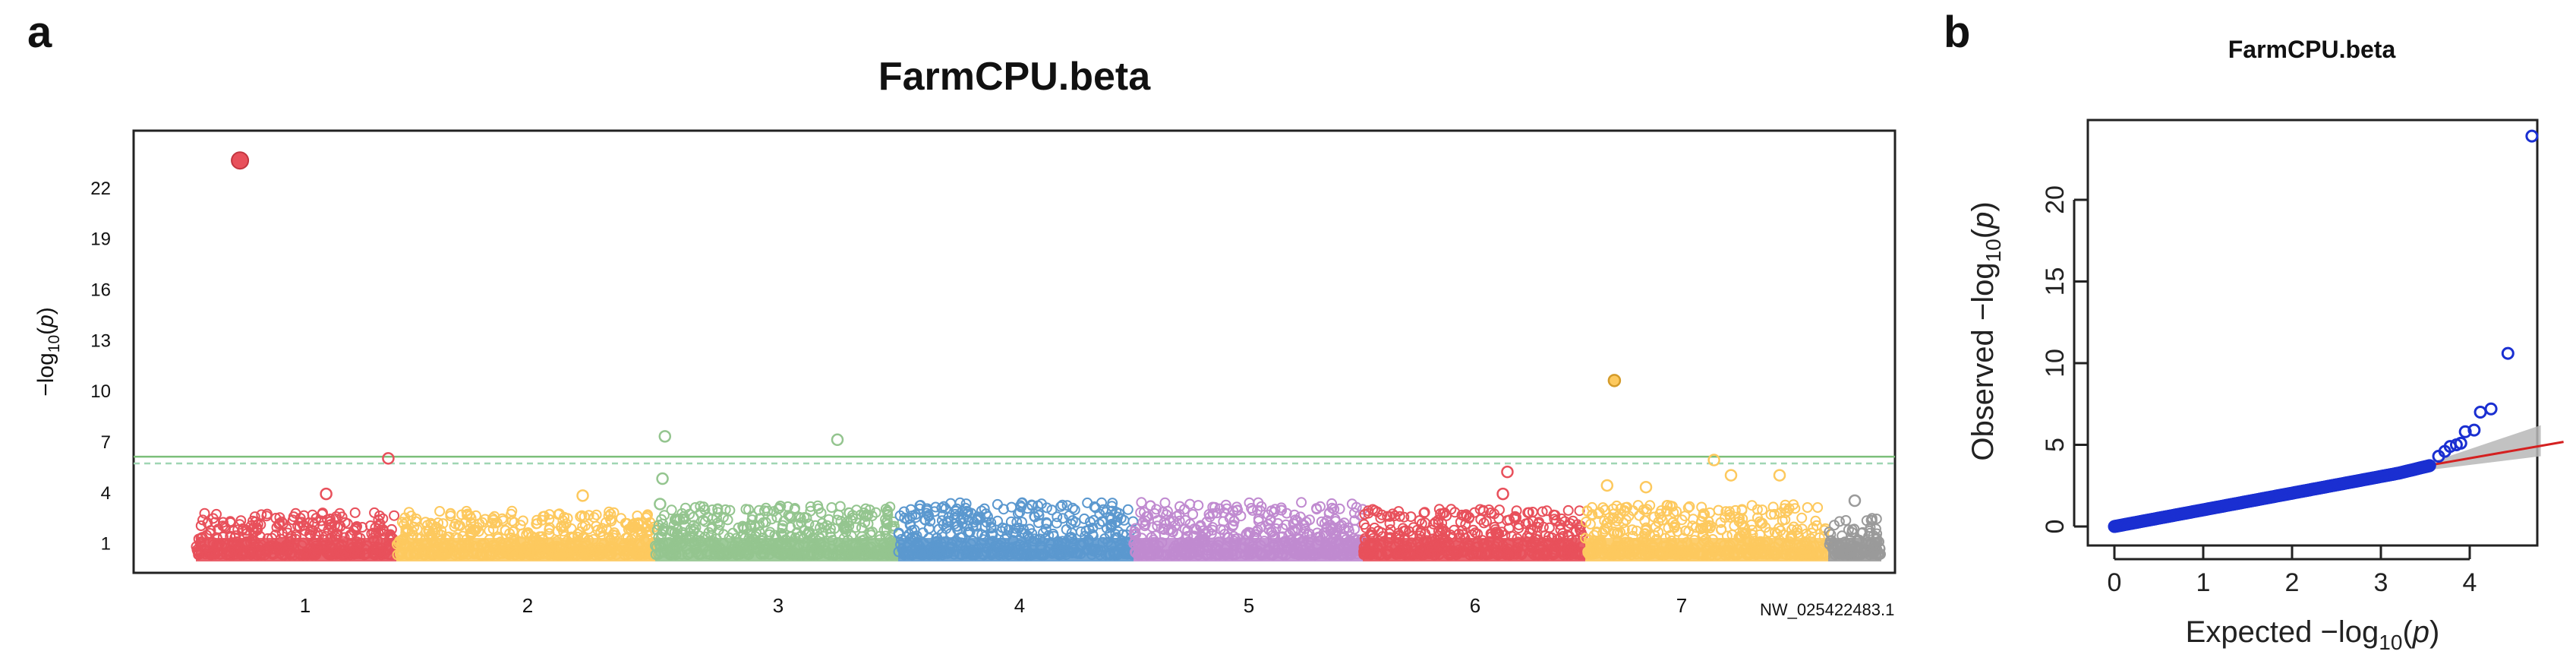 The image size is (2576, 664). What do you see at coordinates (39, 32) in the screenshot?
I see `panel-label-a: a` at bounding box center [39, 32].